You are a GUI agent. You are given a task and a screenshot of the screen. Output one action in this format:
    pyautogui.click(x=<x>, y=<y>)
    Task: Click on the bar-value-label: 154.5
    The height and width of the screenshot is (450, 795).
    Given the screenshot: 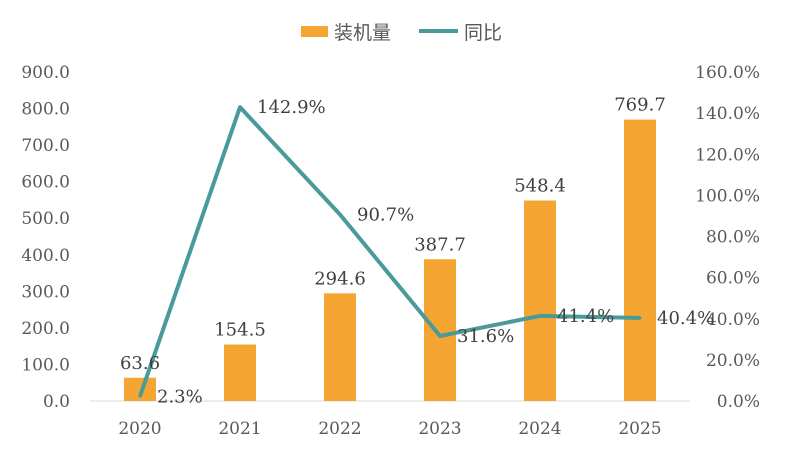 What is the action you would take?
    pyautogui.click(x=240, y=330)
    